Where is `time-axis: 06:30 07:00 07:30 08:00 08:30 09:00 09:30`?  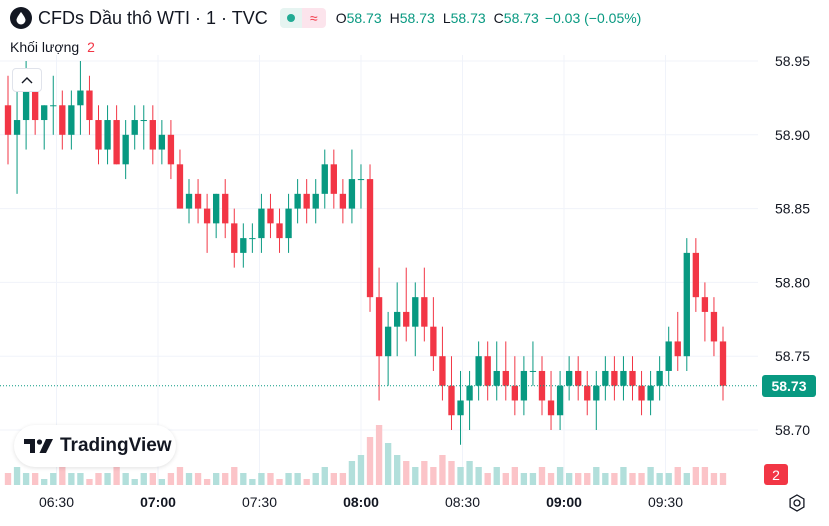
time-axis: 06:30 07:00 07:30 08:00 08:30 09:00 09:30 is located at coordinates (361, 502).